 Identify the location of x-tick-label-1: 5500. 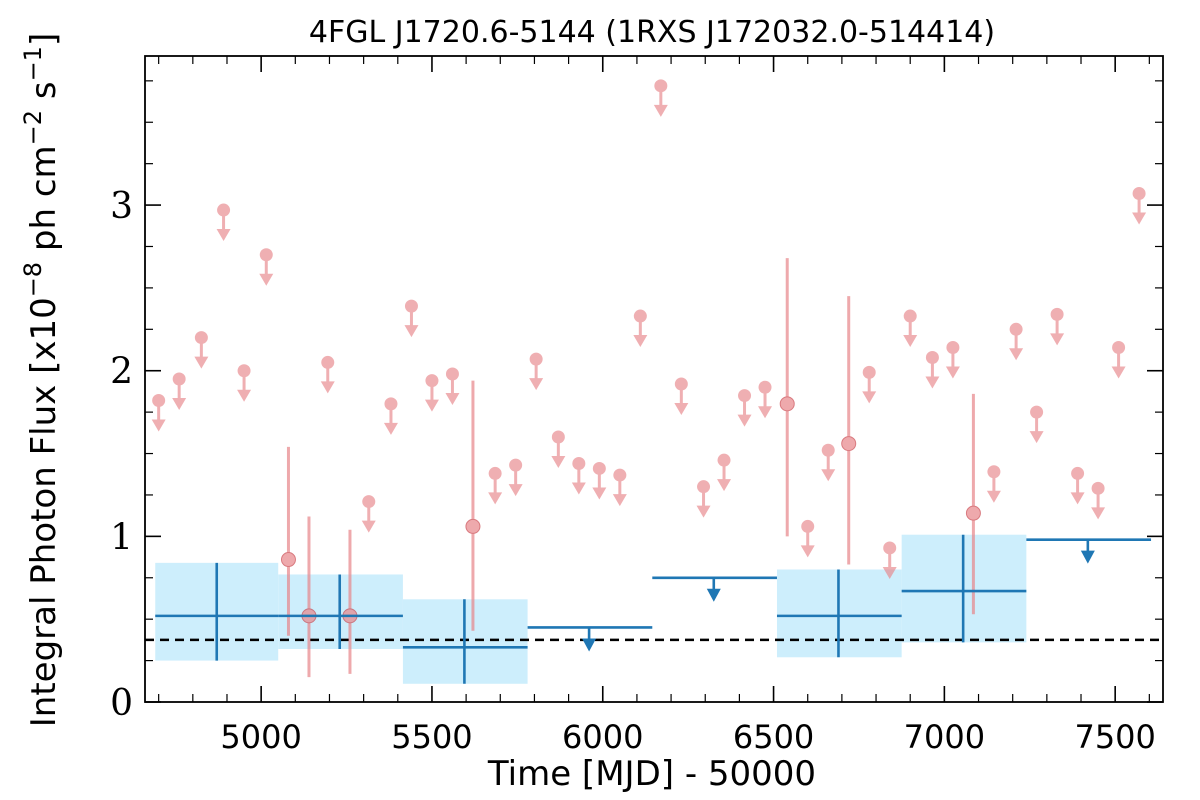
(431, 737).